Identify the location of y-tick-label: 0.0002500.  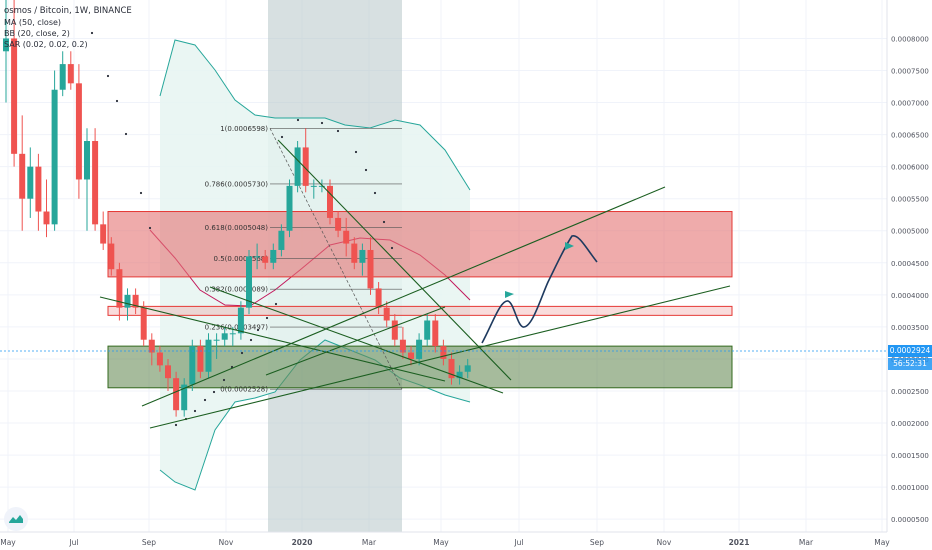
(910, 392).